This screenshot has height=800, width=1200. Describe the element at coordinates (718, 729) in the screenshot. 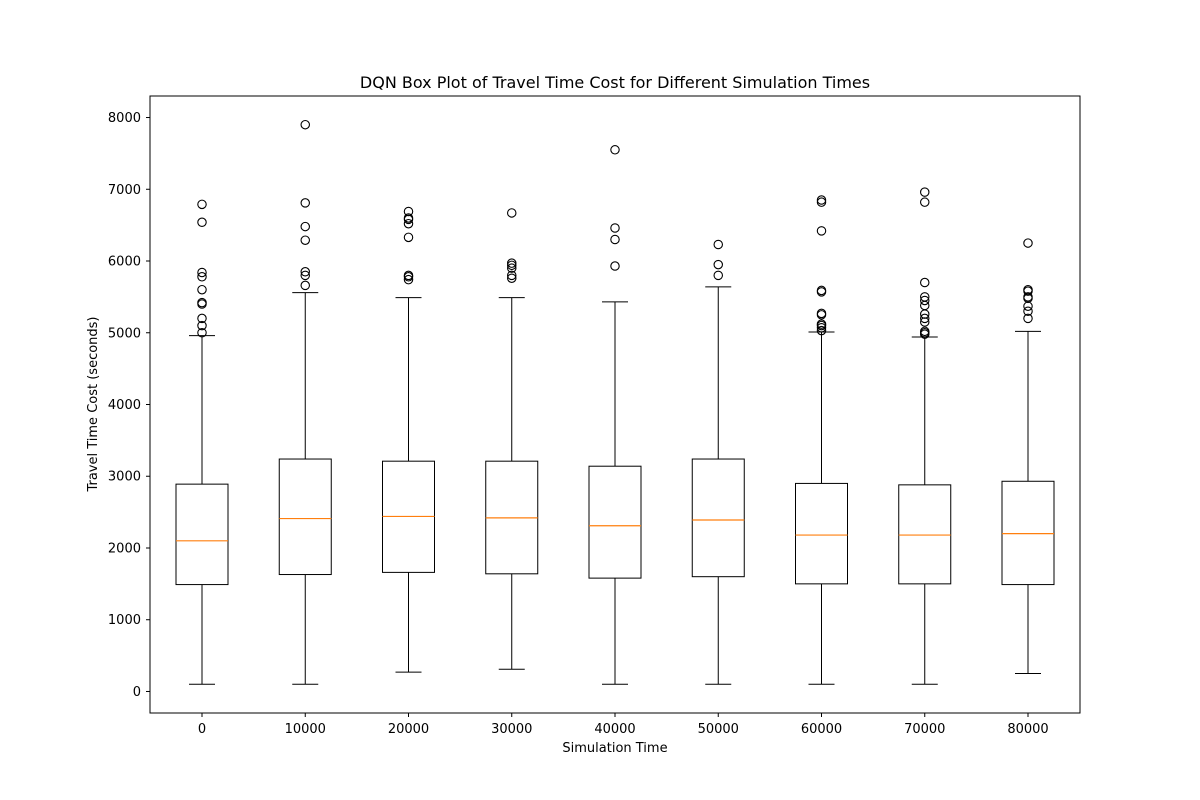

I see `x-tick-label: 50000` at that location.